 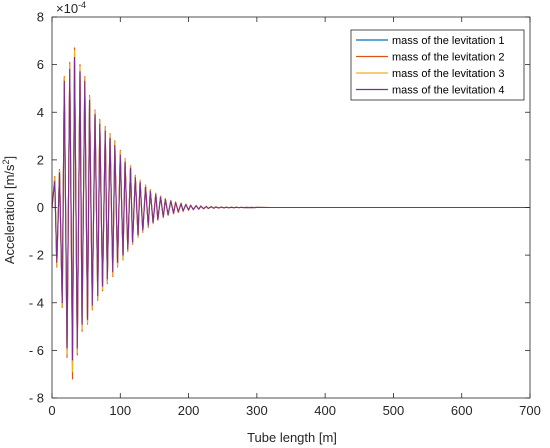 What do you see at coordinates (257, 410) in the screenshot?
I see `x-tick-label: 300` at bounding box center [257, 410].